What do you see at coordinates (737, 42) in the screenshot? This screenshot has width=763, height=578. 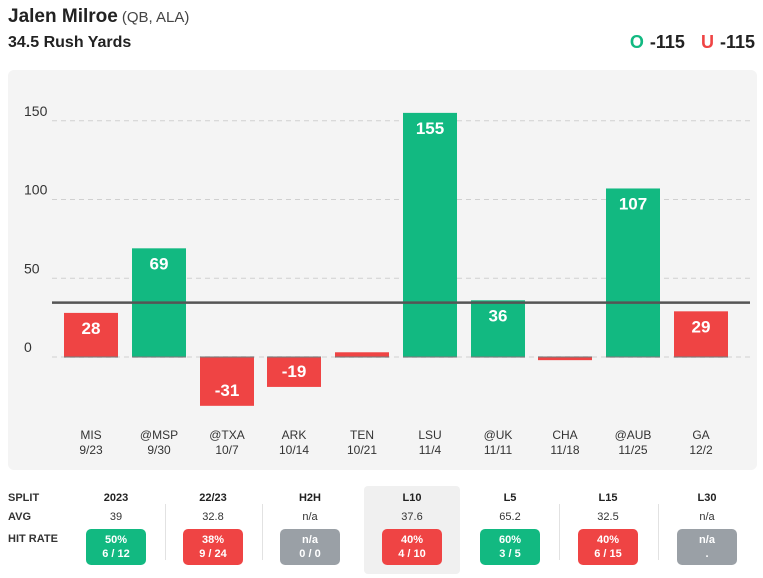 I see `under-odds-value: -115` at bounding box center [737, 42].